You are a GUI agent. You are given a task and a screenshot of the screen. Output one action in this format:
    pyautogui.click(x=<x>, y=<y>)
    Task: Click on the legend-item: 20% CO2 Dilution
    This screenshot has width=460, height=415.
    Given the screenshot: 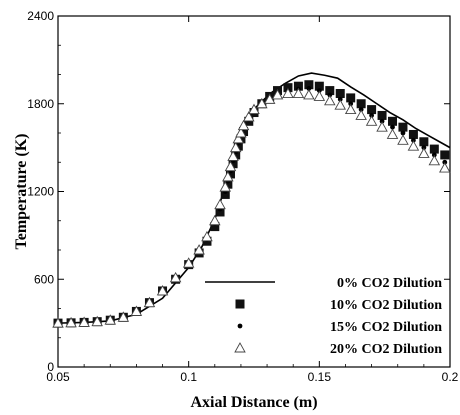 What is the action you would take?
    pyautogui.click(x=338, y=349)
    